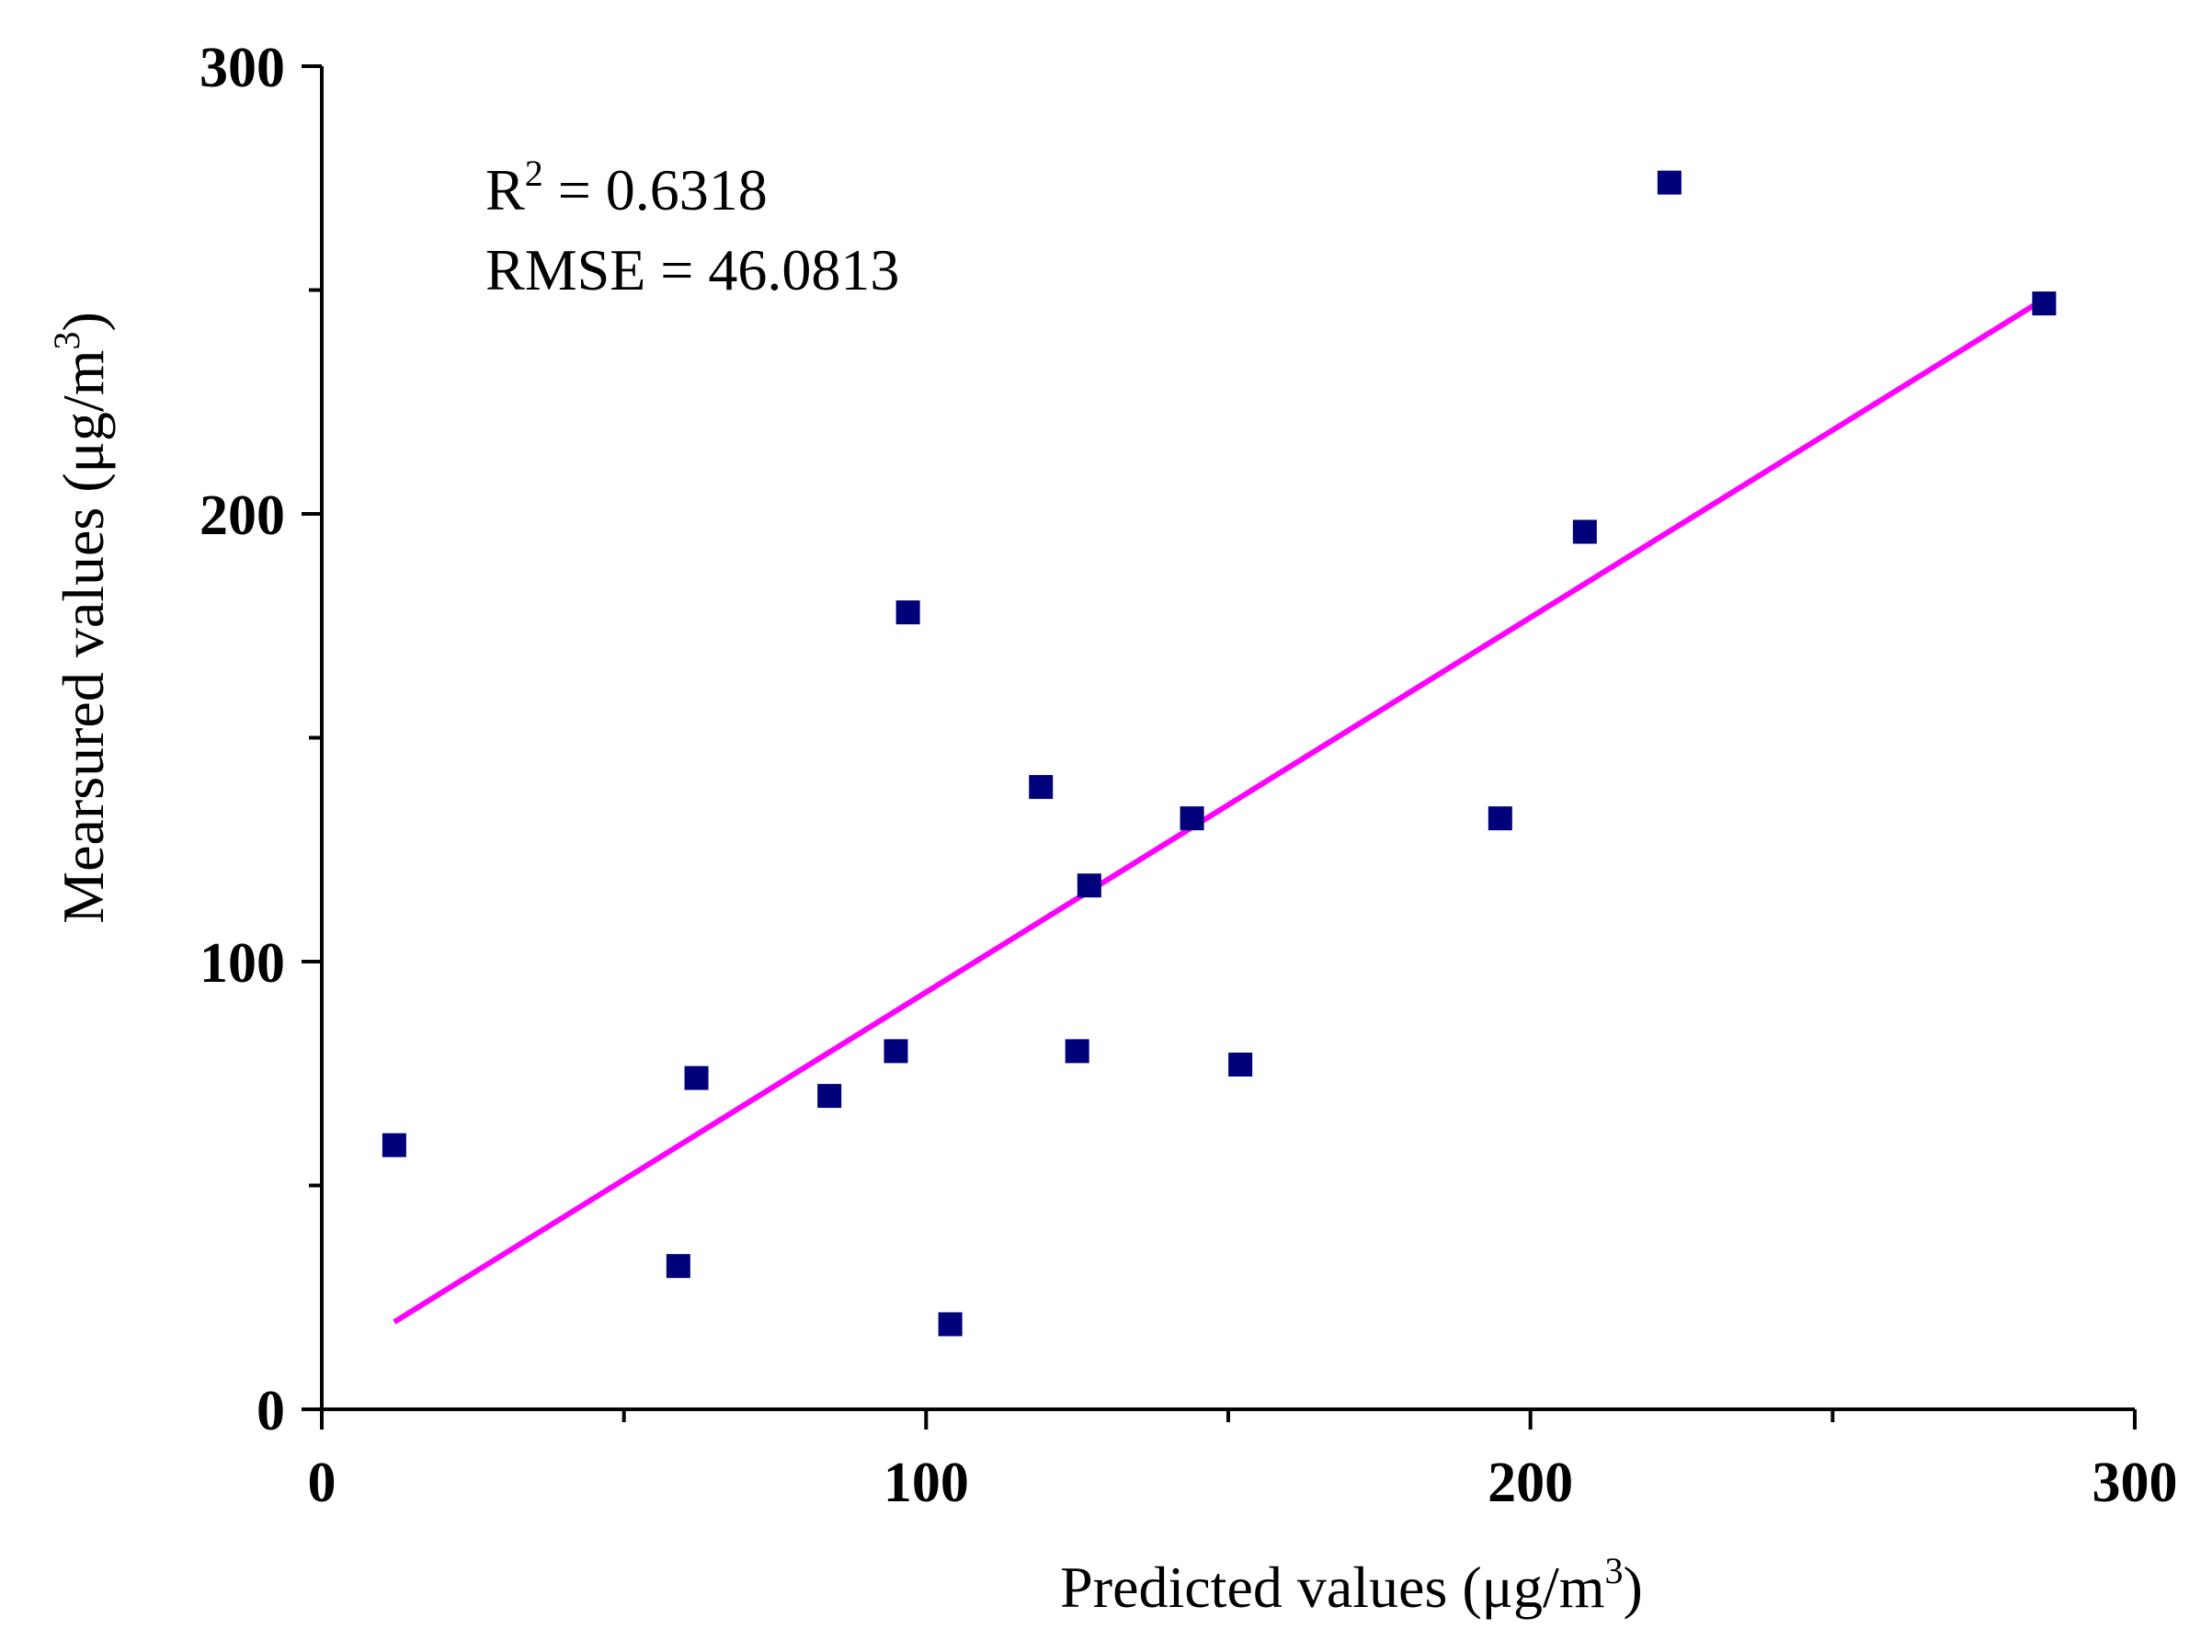  What do you see at coordinates (1332, 1588) in the screenshot?
I see `x-title-main: Predicted values (μg/m` at bounding box center [1332, 1588].